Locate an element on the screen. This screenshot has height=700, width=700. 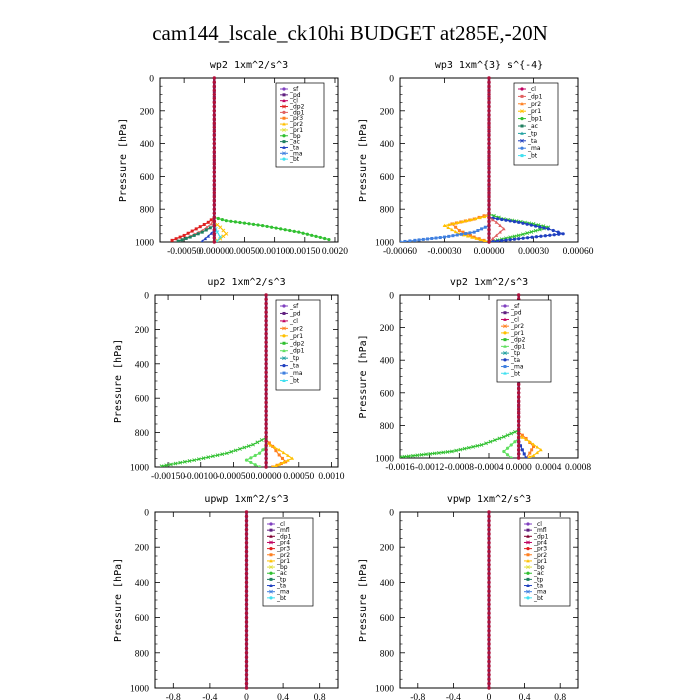
legend-label: _ac is located at coordinates (294, 142).